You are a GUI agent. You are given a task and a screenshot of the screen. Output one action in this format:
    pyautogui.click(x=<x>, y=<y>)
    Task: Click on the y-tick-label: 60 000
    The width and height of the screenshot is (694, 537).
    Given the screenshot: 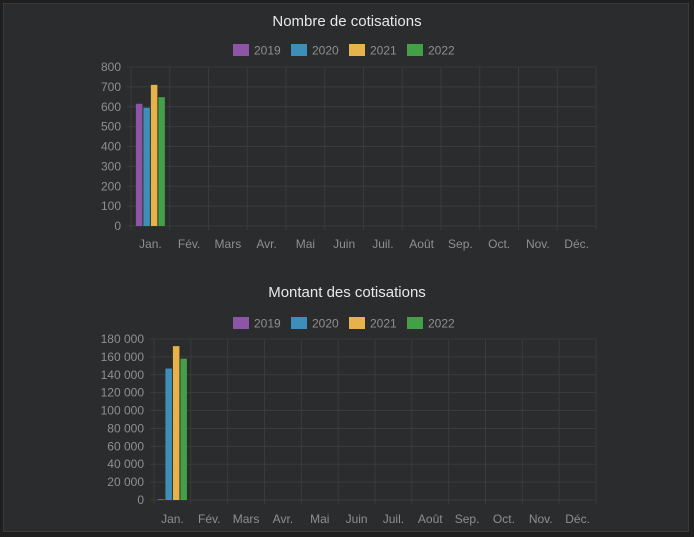 What is the action you would take?
    pyautogui.click(x=125, y=446)
    